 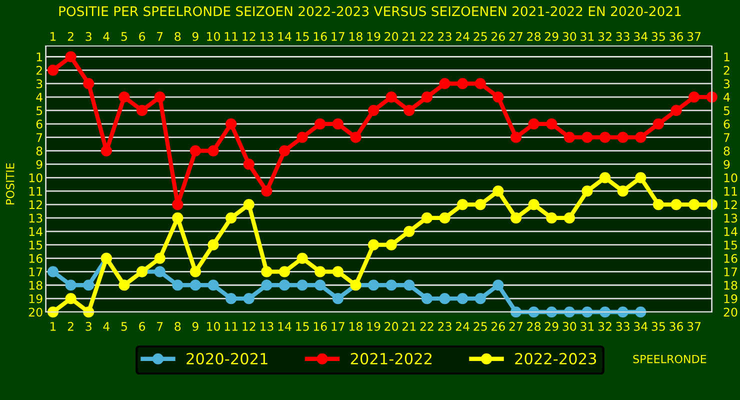 What do you see at coordinates (427, 326) in the screenshot?
I see `x2-tick-label: 22` at bounding box center [427, 326].